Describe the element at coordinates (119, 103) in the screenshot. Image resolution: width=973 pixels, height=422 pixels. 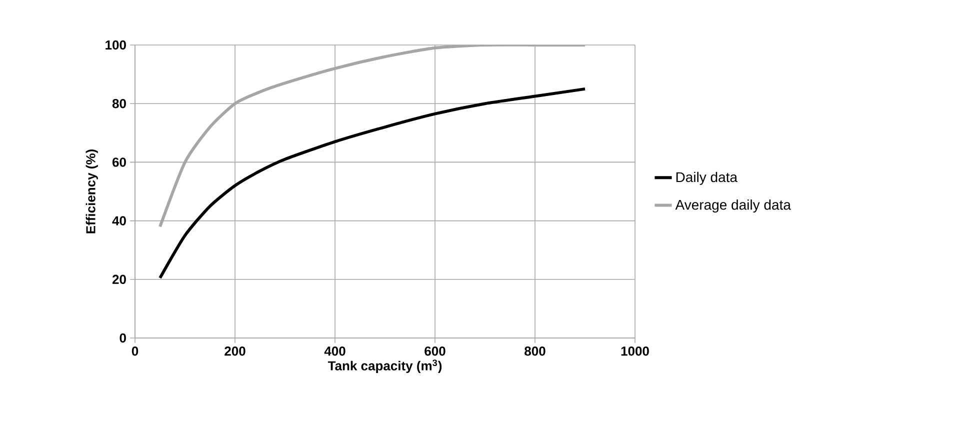
I see `y-tick-label: 80` at that location.